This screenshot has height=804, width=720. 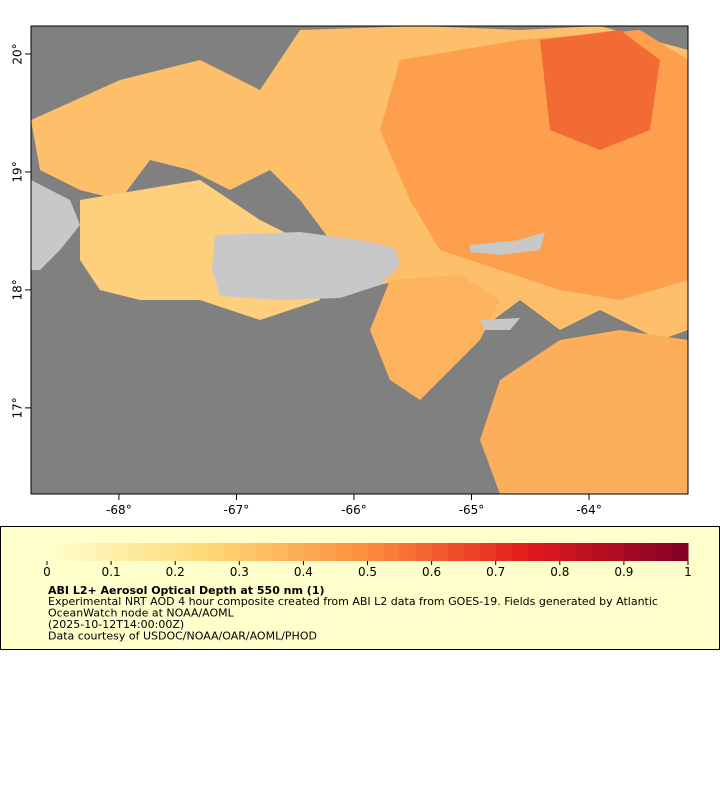 What do you see at coordinates (237, 510) in the screenshot?
I see `x-tick-label: -67°` at bounding box center [237, 510].